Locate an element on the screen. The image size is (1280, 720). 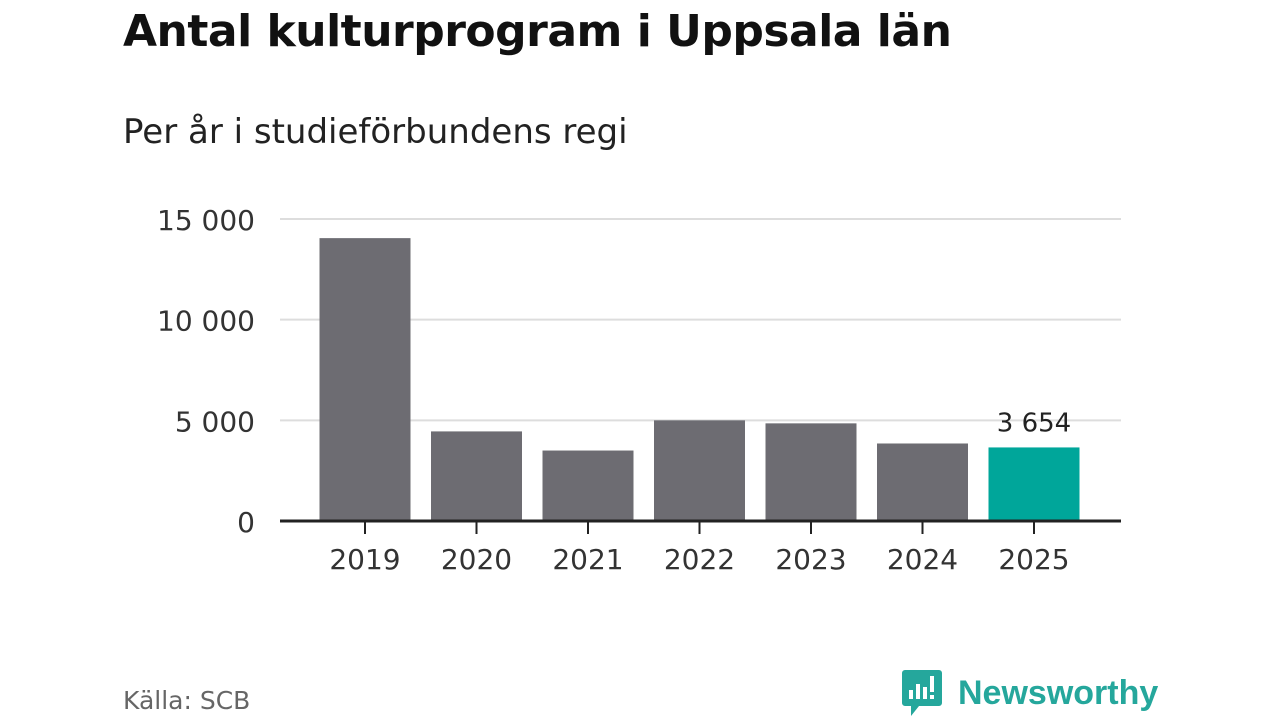
y-axis-ticks: 0 5 000 10 000 15 000 is located at coordinates (206, 371).